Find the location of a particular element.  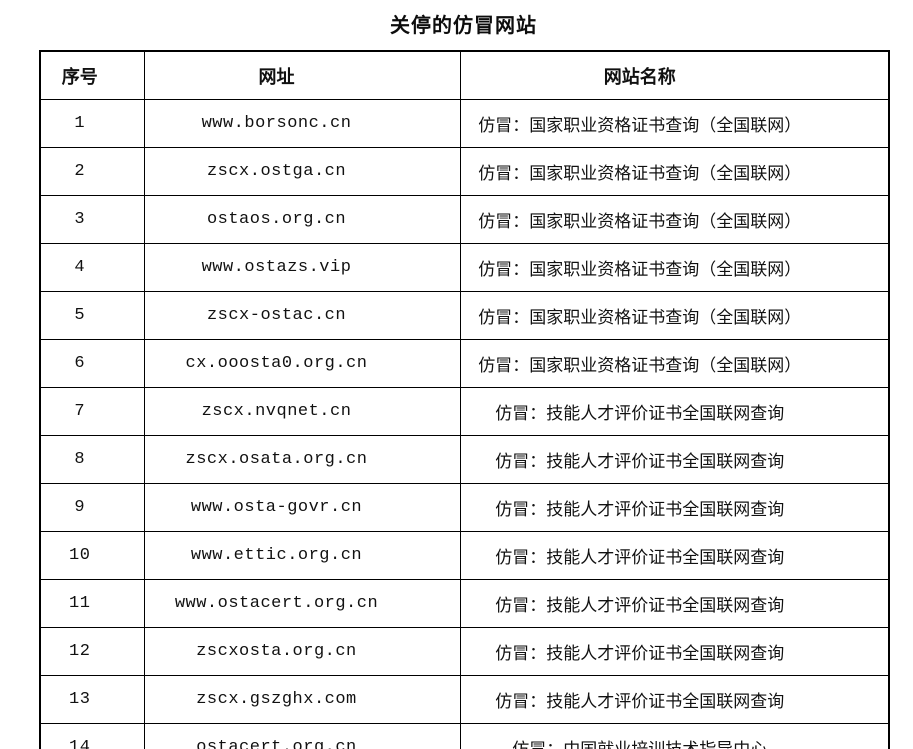

row-index-cell: 11 is located at coordinates (92, 603).